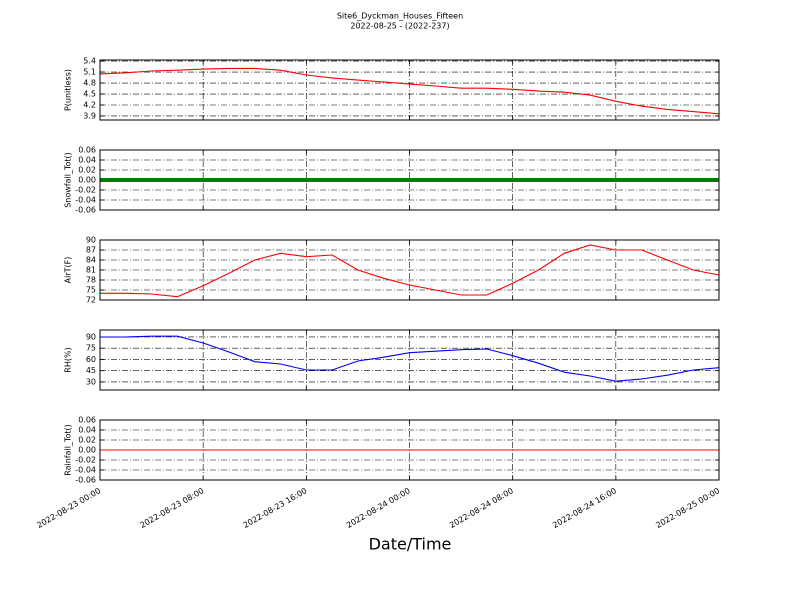  Describe the element at coordinates (89, 61) in the screenshot. I see `y-tick-label: 5.4` at that location.